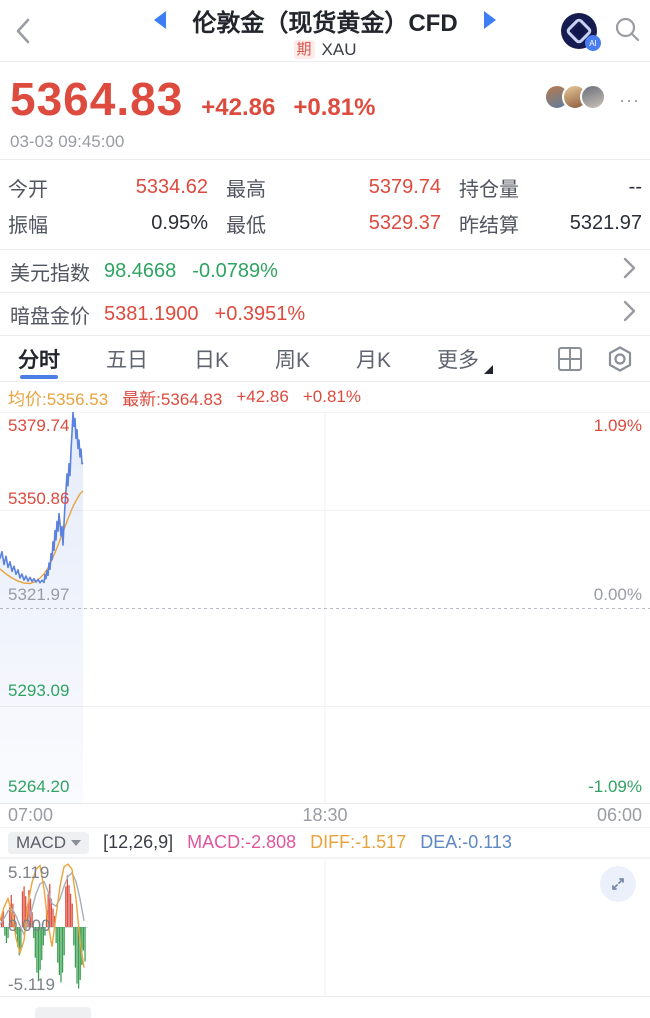 The height and width of the screenshot is (1018, 650). Describe the element at coordinates (570, 359) in the screenshot. I see `grid-layout-icon` at that location.